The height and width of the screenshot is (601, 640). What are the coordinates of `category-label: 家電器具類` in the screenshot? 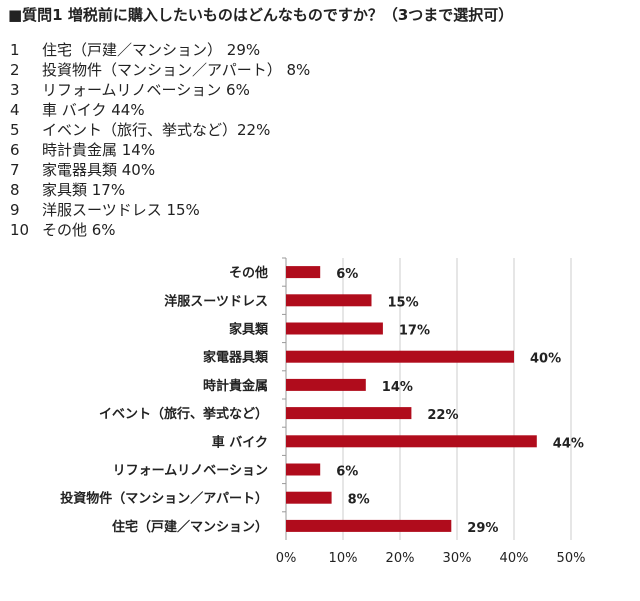 It's located at (236, 358).